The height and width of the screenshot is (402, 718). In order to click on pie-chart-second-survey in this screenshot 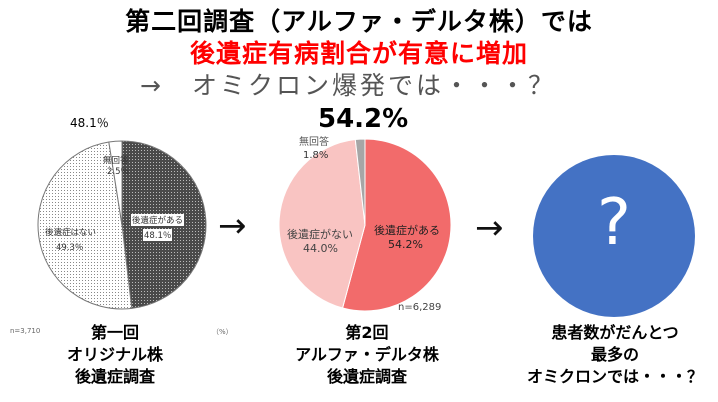, I will do `click(365, 225)`.